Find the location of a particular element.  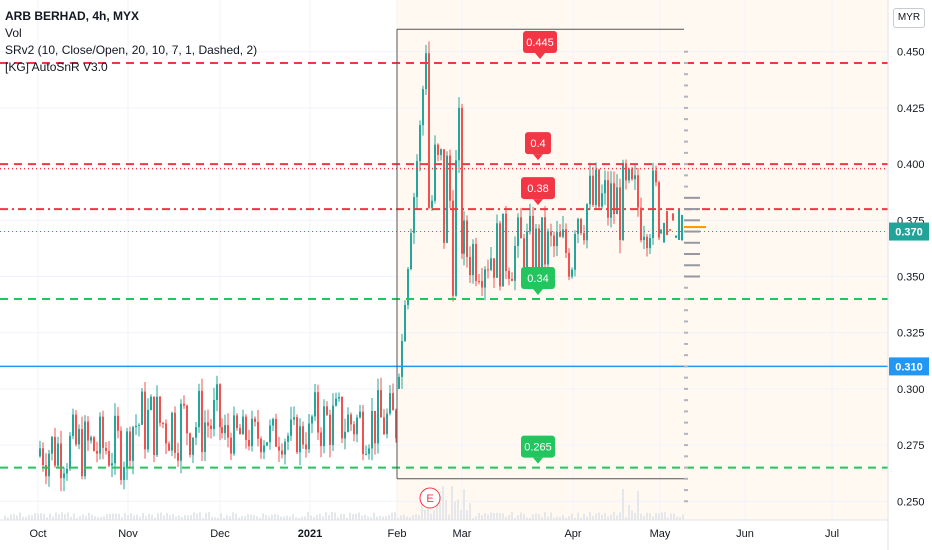

x-tick-3: 2021 is located at coordinates (310, 534).